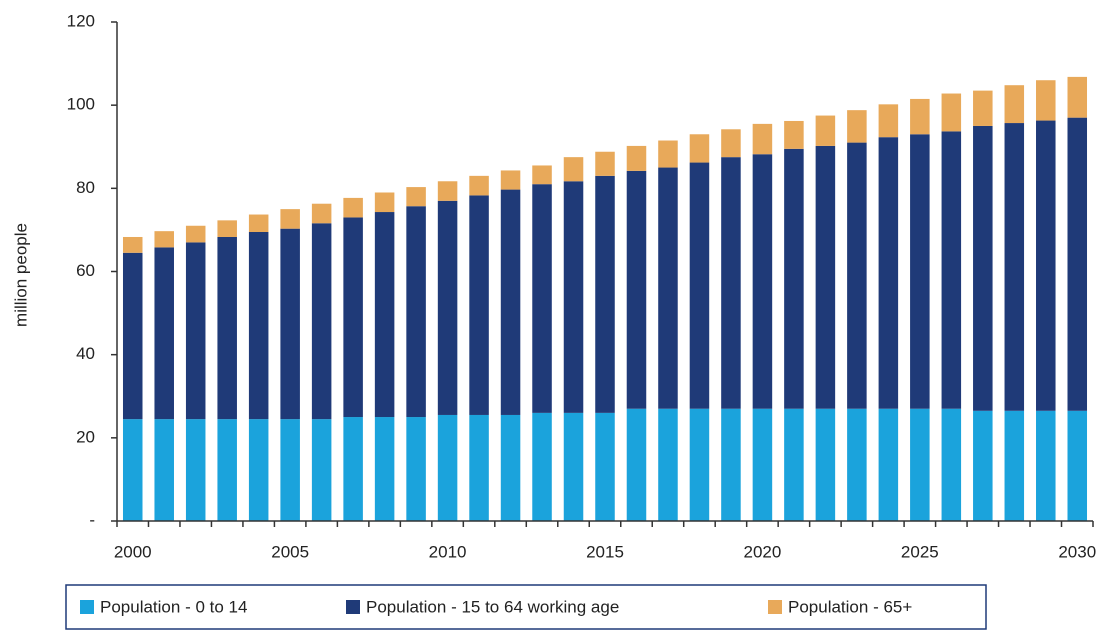  Describe the element at coordinates (920, 551) in the screenshot. I see `x-tick-label: 2025` at that location.